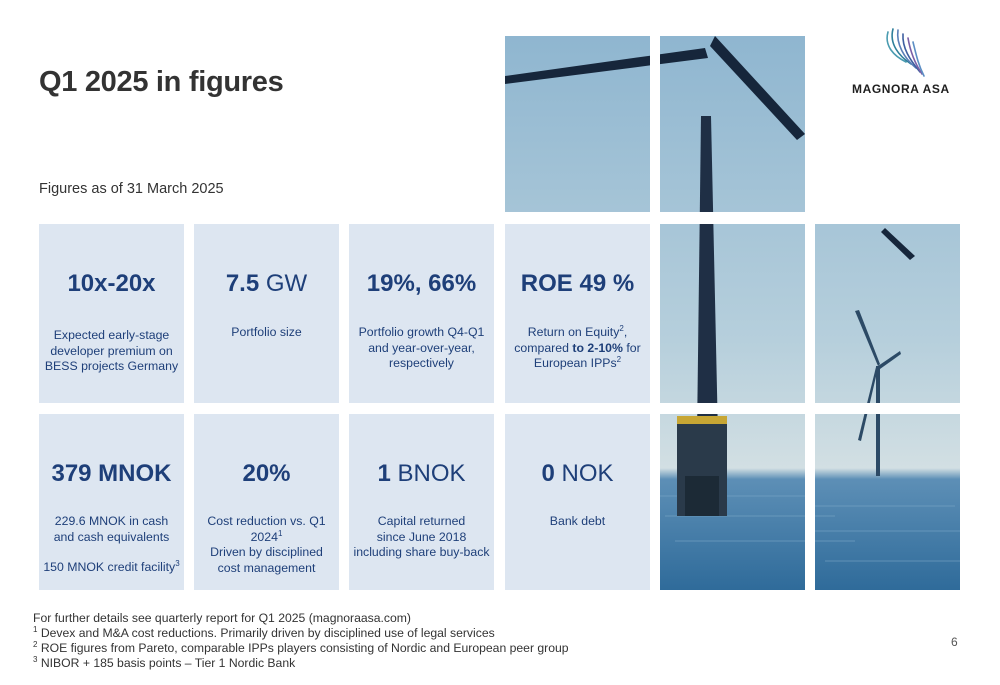 The width and height of the screenshot is (1000, 685). Describe the element at coordinates (131, 189) in the screenshot. I see `page-subtitle: Figures as of 31 March 2025` at that location.